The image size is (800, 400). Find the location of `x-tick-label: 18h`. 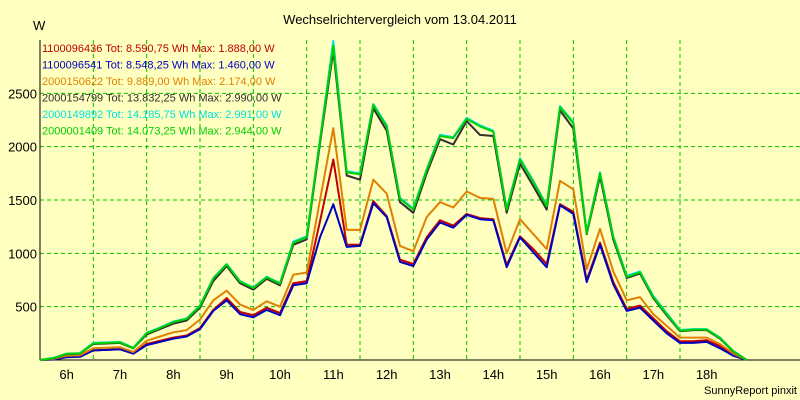

x-tick-label: 18h is located at coordinates (707, 374).